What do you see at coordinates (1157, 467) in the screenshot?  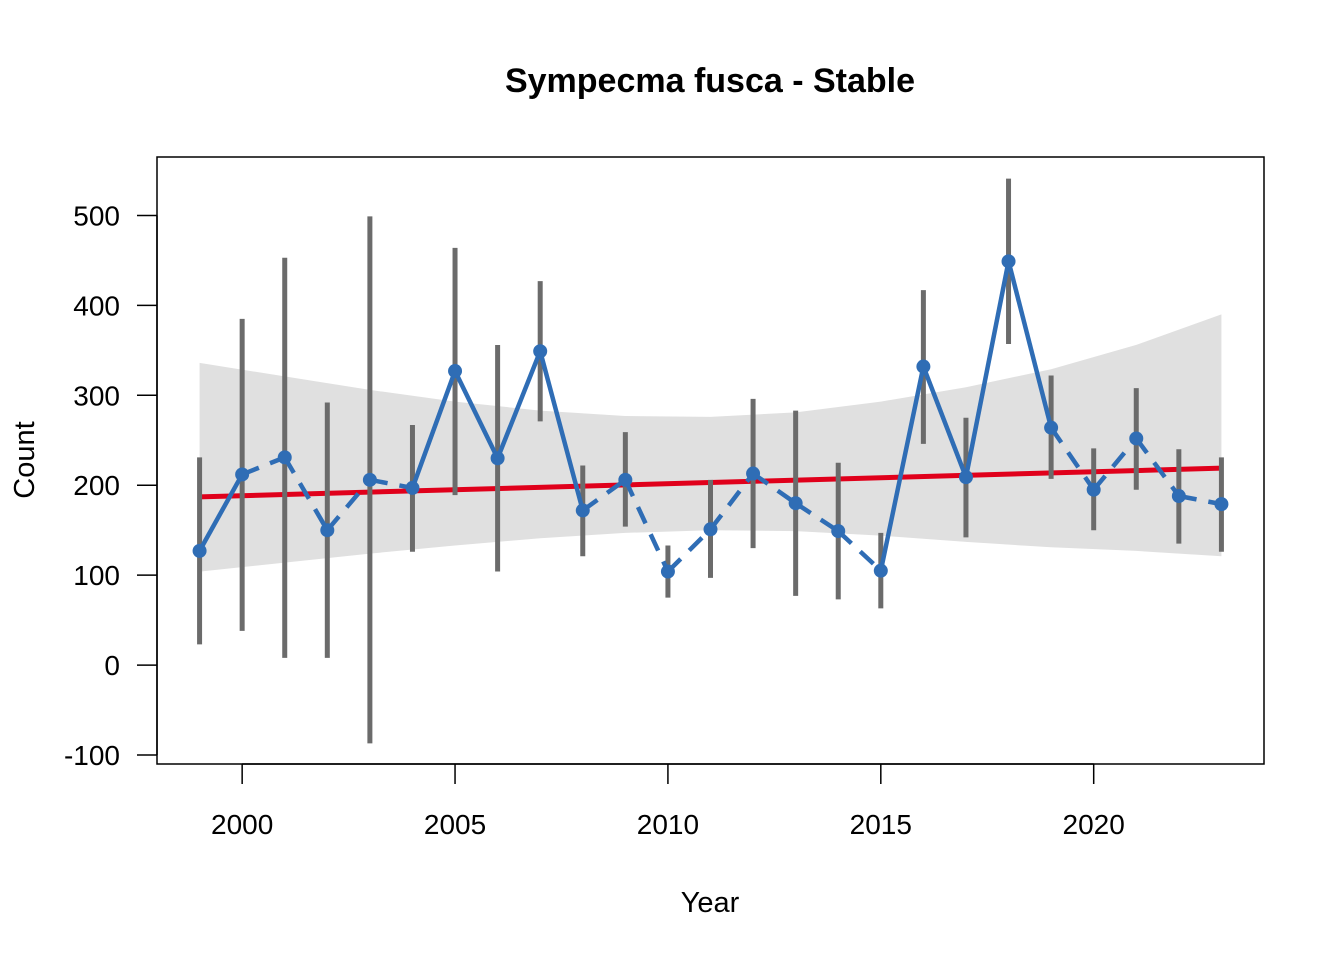 I see `series-segment-2021` at bounding box center [1157, 467].